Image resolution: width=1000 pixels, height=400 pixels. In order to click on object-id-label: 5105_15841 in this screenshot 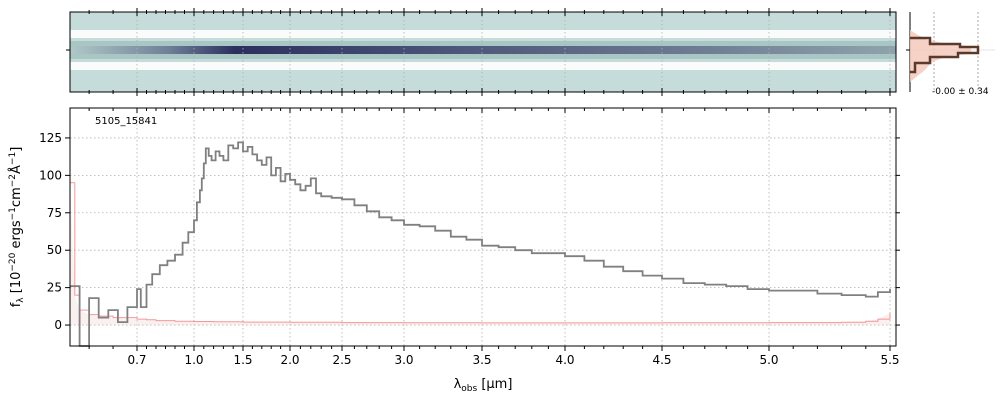, I will do `click(126, 121)`.